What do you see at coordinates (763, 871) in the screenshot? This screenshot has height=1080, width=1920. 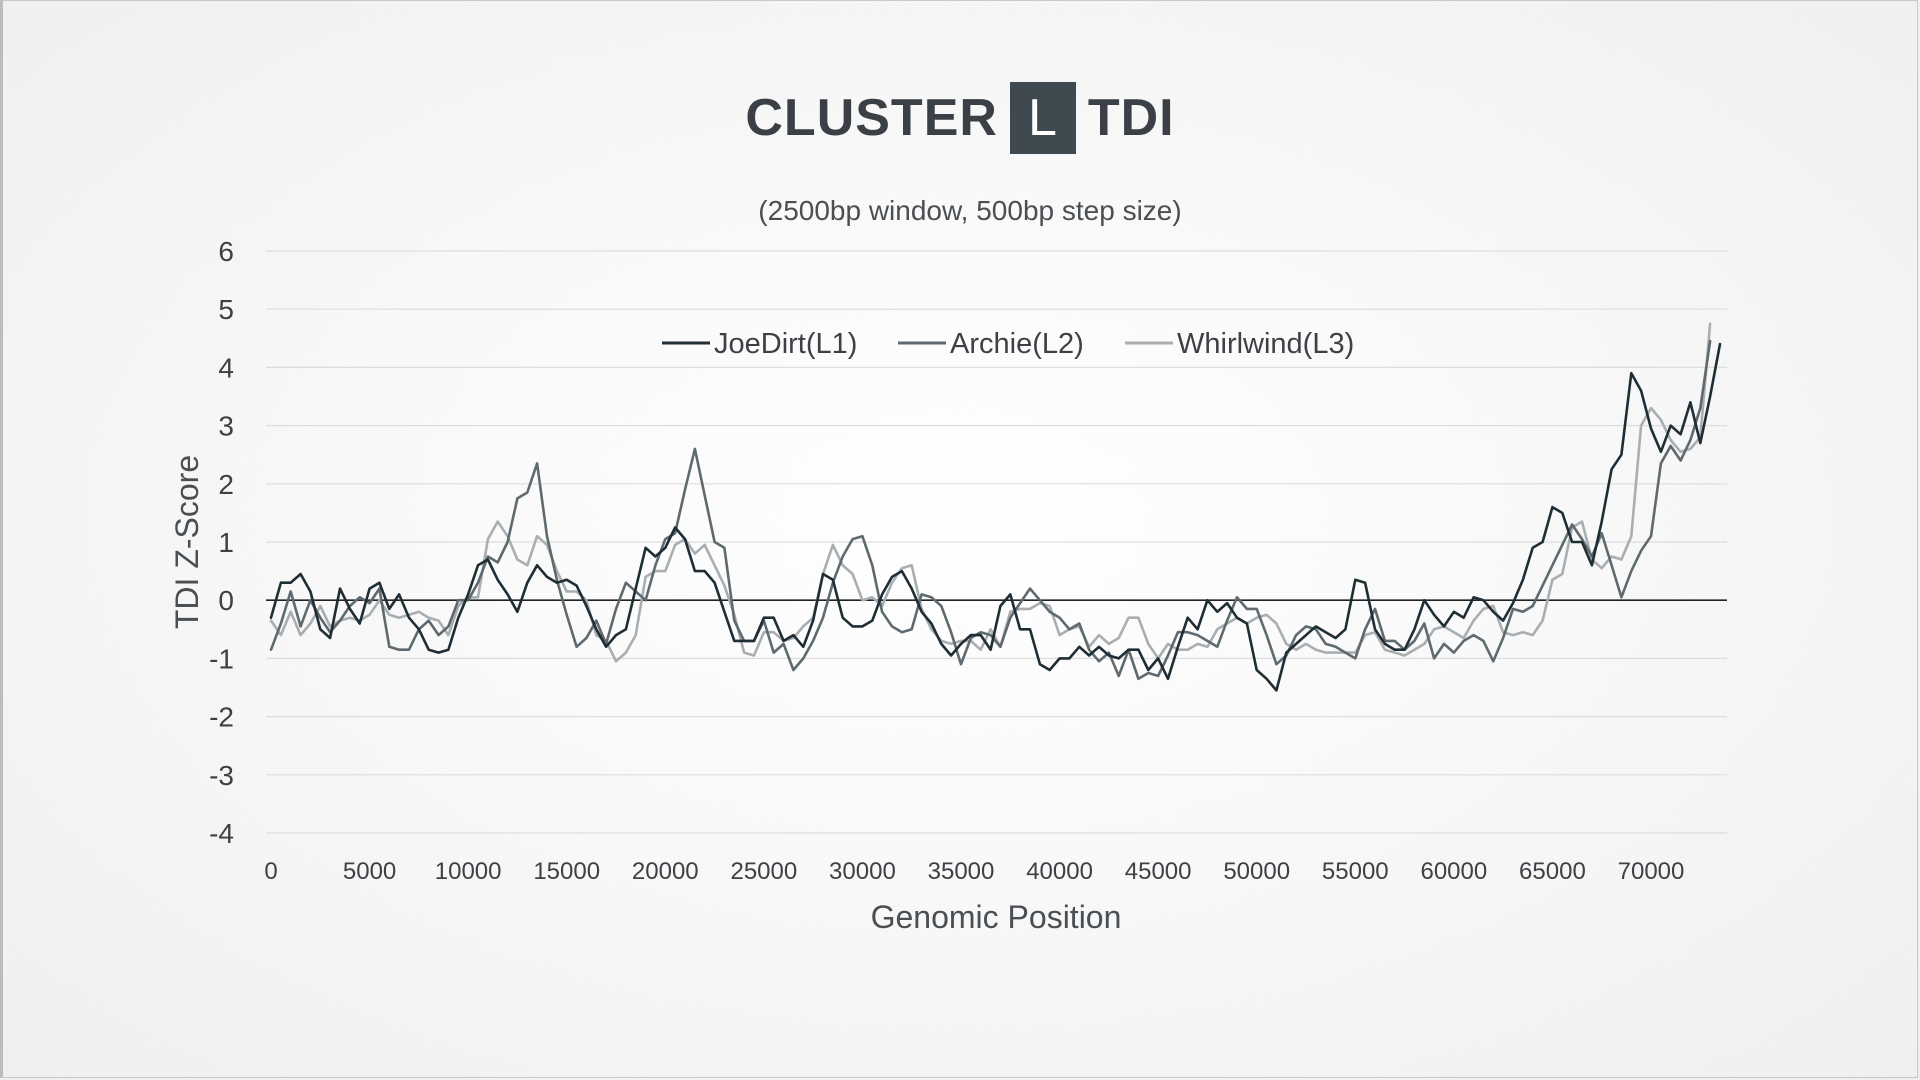 I see `x-tick-label: 25000` at bounding box center [763, 871].